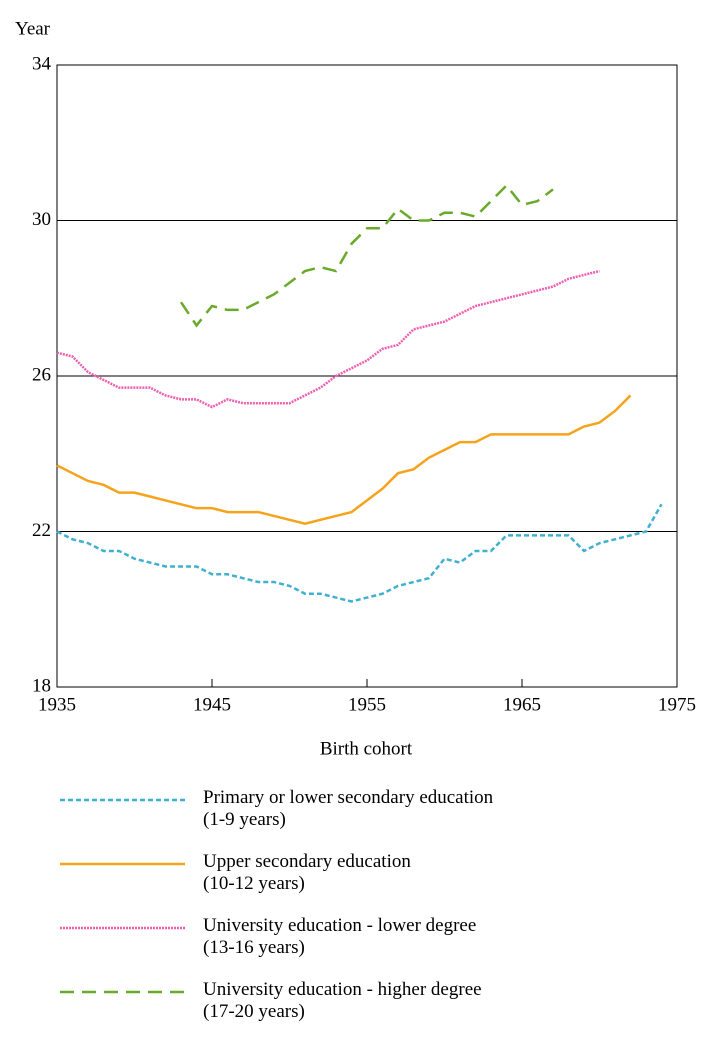 This screenshot has height=1042, width=701. I want to click on y-tick-label: 34, so click(42, 63).